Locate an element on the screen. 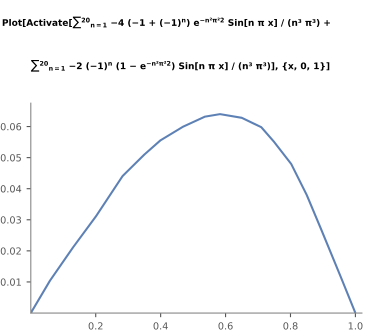 The height and width of the screenshot is (333, 385). y-tick-label: 0.02 is located at coordinates (10, 251).